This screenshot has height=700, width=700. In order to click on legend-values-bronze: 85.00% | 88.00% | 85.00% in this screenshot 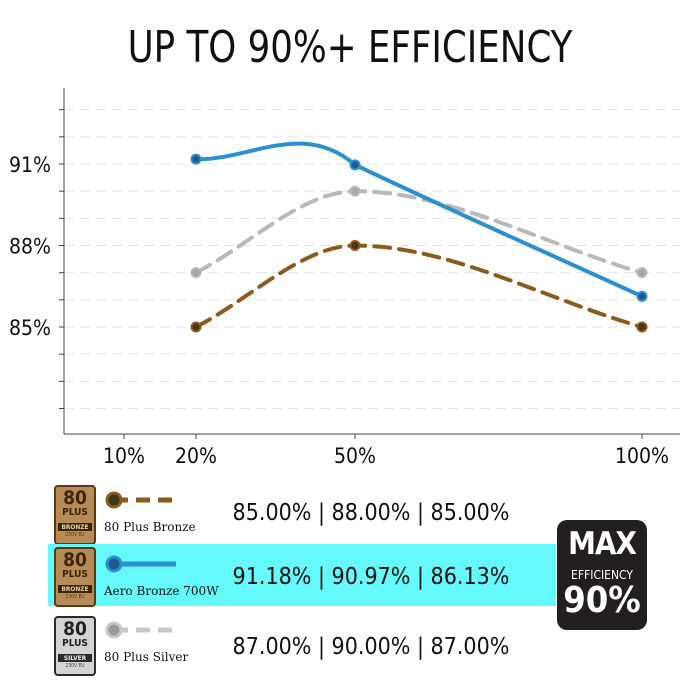, I will do `click(371, 513)`.